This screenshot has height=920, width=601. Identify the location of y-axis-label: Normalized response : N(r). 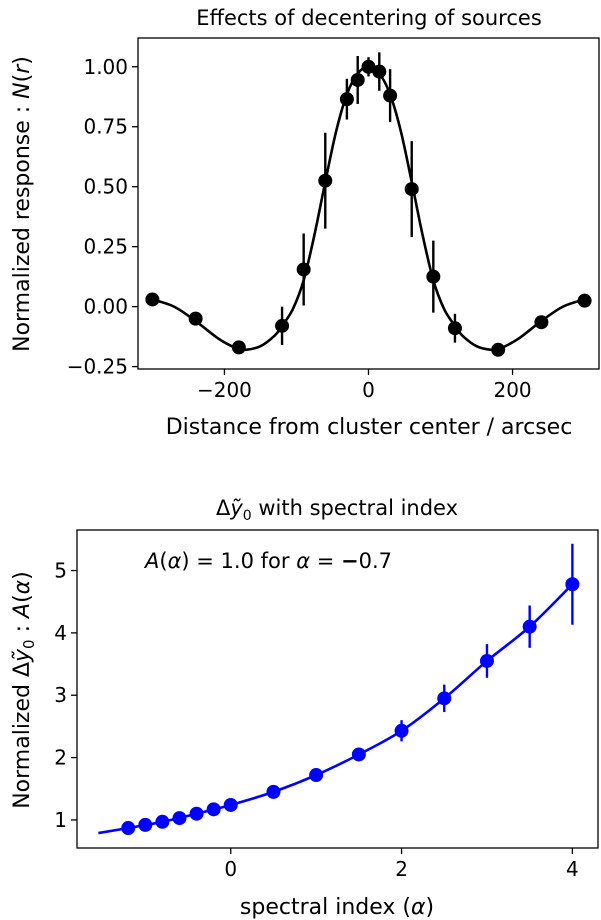
(22, 204).